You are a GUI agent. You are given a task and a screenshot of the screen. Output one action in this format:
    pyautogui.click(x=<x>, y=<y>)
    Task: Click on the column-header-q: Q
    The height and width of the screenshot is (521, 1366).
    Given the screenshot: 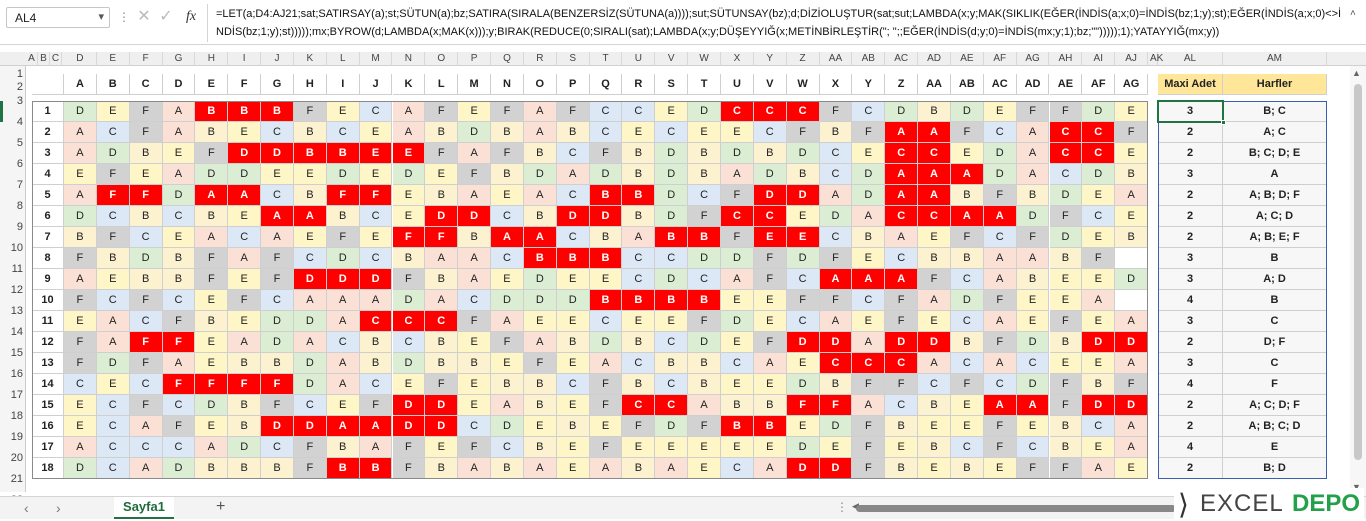 What is the action you would take?
    pyautogui.click(x=507, y=59)
    